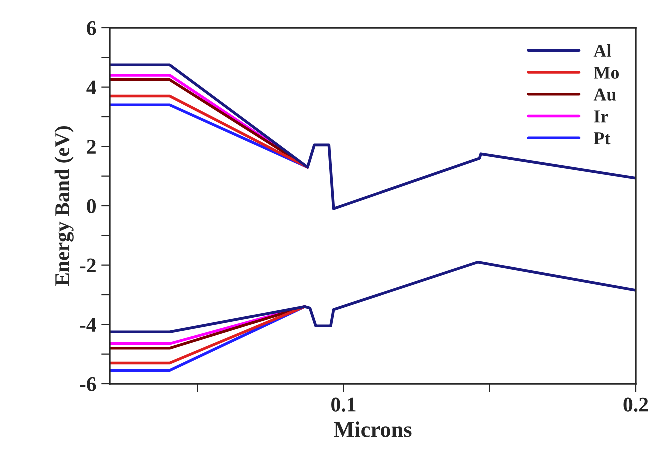 Image resolution: width=667 pixels, height=466 pixels. What do you see at coordinates (88, 265) in the screenshot?
I see `y-tick-label: -2` at bounding box center [88, 265].